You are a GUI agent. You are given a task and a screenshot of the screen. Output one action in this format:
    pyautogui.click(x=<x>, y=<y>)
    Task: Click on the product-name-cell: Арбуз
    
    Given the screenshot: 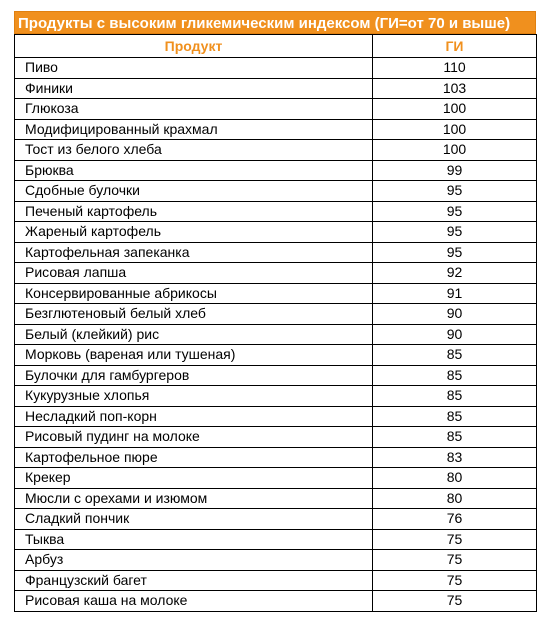 What is the action you would take?
    pyautogui.click(x=193, y=560)
    